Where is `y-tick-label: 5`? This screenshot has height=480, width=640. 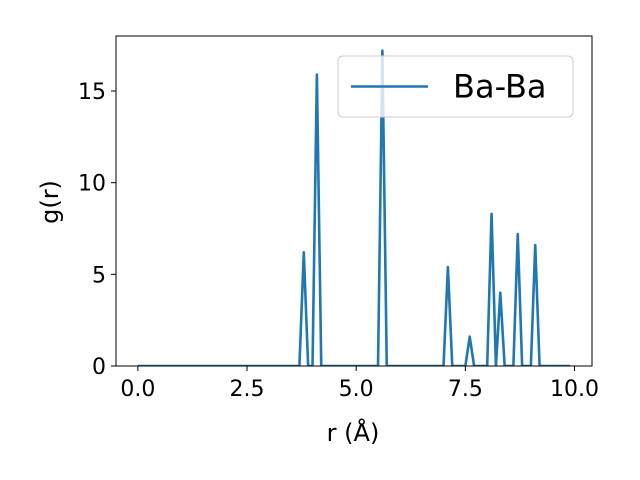
y-tick-label: 5 is located at coordinates (99, 275).